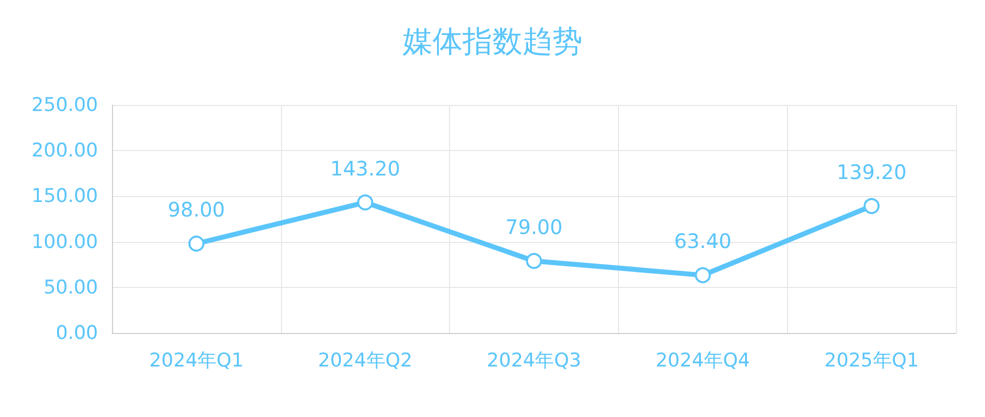 The image size is (985, 417). I want to click on y-tick-label: 50.00, so click(71, 287).